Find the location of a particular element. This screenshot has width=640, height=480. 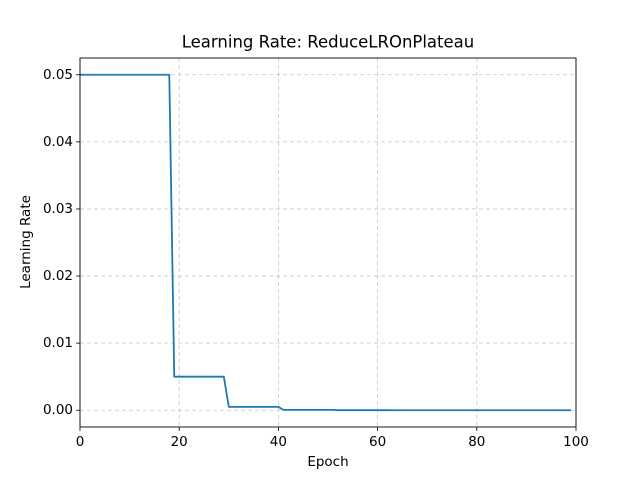

x-tick-label: 20 is located at coordinates (179, 442).